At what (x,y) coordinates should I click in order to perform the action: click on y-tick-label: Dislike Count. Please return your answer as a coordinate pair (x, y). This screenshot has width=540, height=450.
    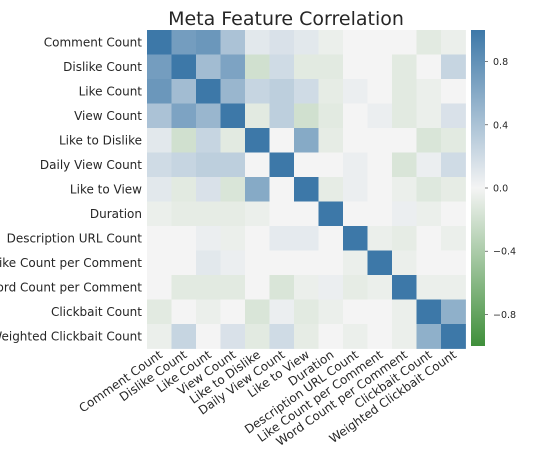
    Looking at the image, I should click on (102, 67).